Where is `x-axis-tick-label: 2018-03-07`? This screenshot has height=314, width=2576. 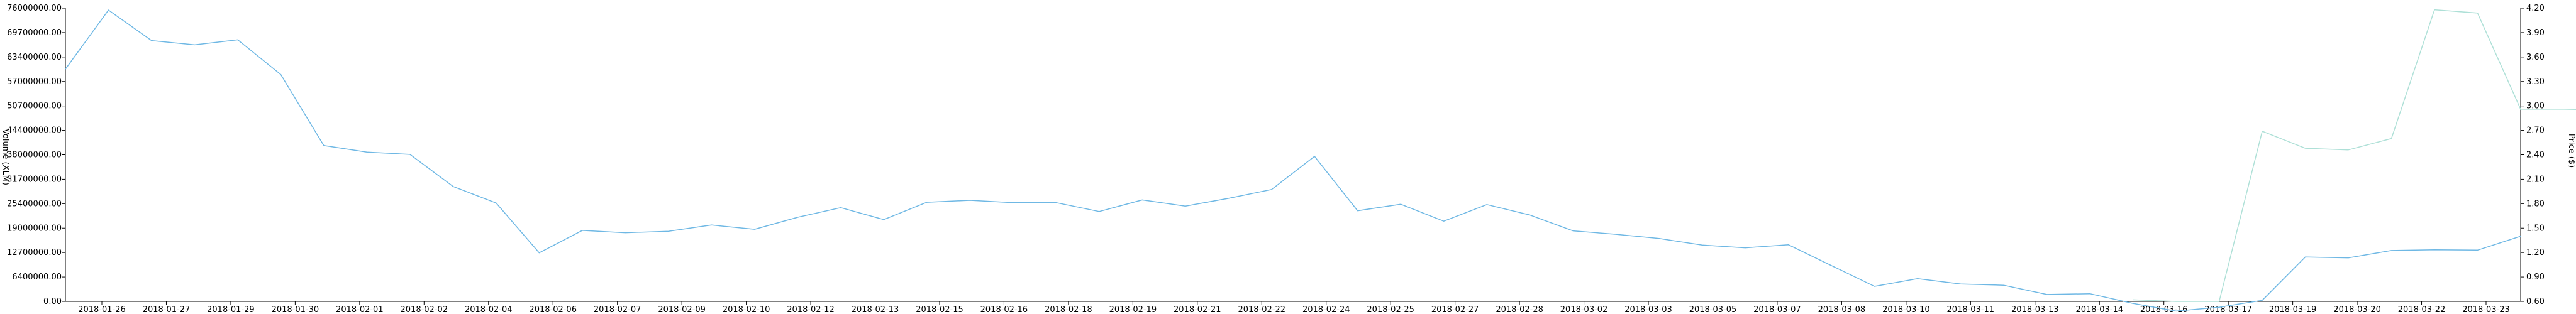 x-axis-tick-label: 2018-03-07 is located at coordinates (1777, 309).